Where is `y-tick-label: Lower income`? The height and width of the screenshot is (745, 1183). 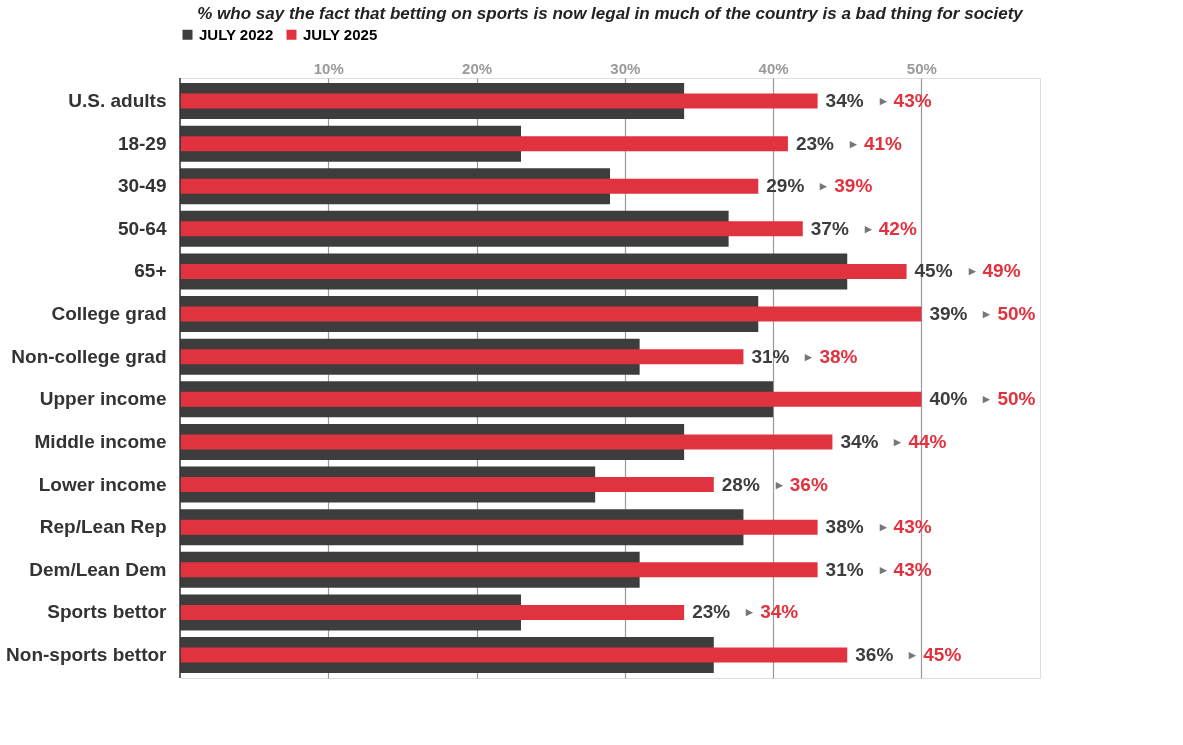 y-tick-label: Lower income is located at coordinates (102, 484).